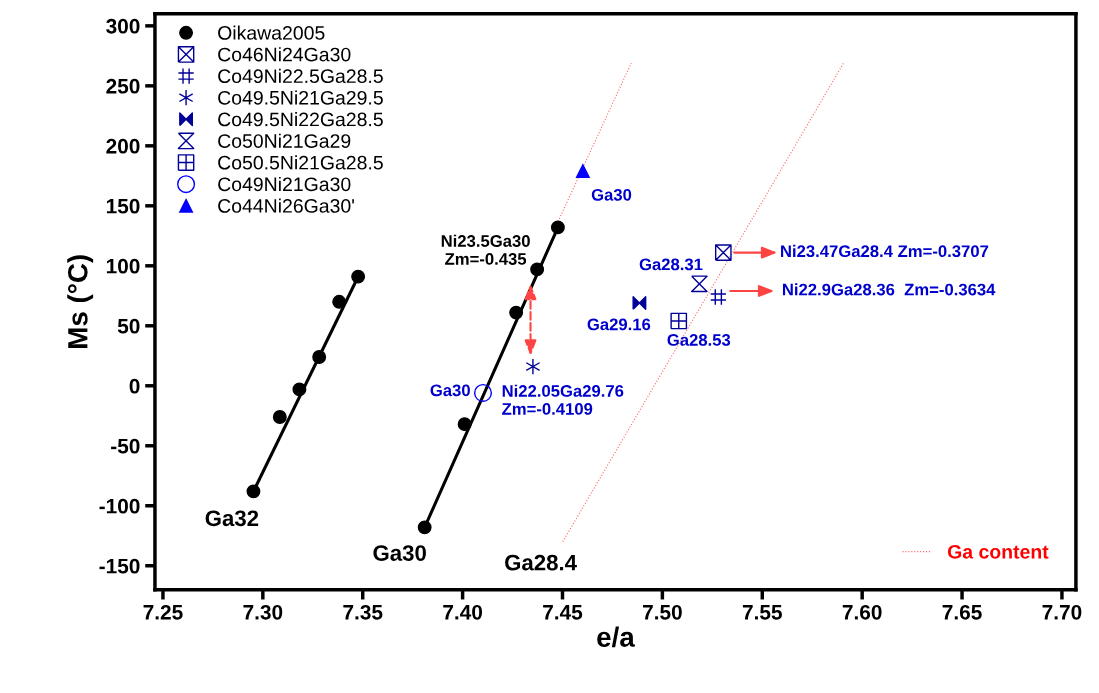 The height and width of the screenshot is (693, 1099). Describe the element at coordinates (962, 612) in the screenshot. I see `x-tick-label: 7.65` at that location.